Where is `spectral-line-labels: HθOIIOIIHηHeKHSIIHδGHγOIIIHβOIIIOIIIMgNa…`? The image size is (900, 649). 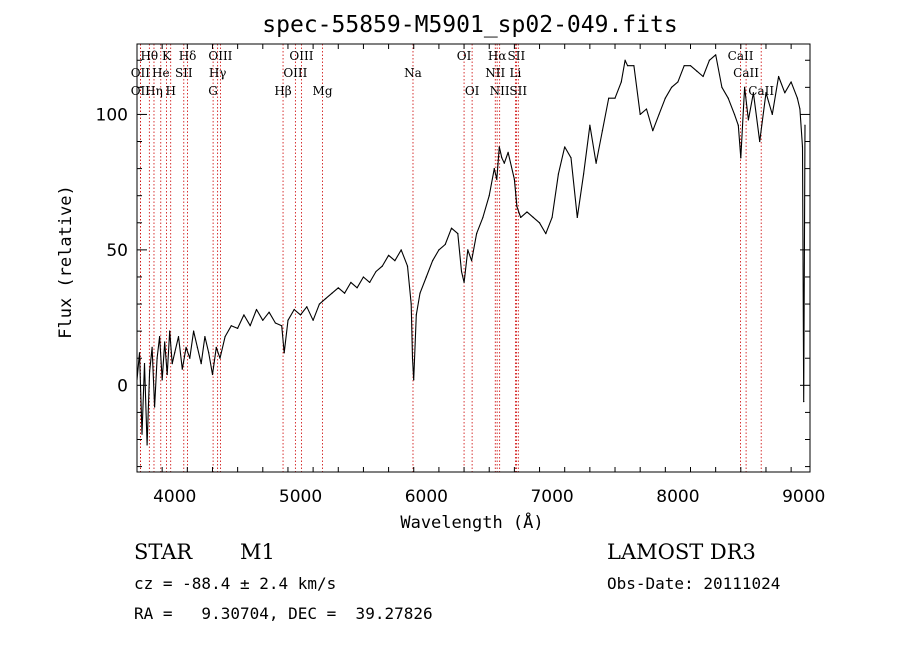
spectral-line-labels: HθOIIOIIHηHeKHSIIHδGHγOIIIHβOIIIOIIIMgNa… is located at coordinates (453, 73).